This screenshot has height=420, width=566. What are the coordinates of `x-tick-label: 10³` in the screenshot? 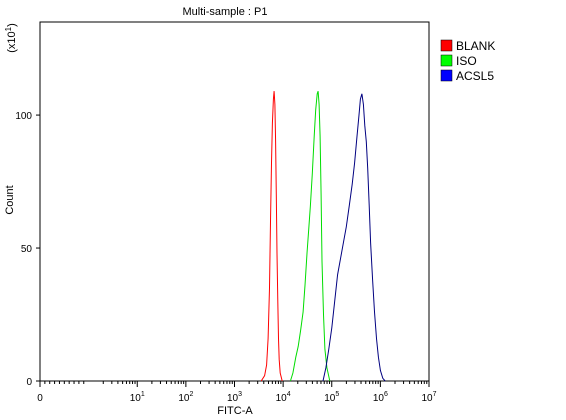 It's located at (234, 397).